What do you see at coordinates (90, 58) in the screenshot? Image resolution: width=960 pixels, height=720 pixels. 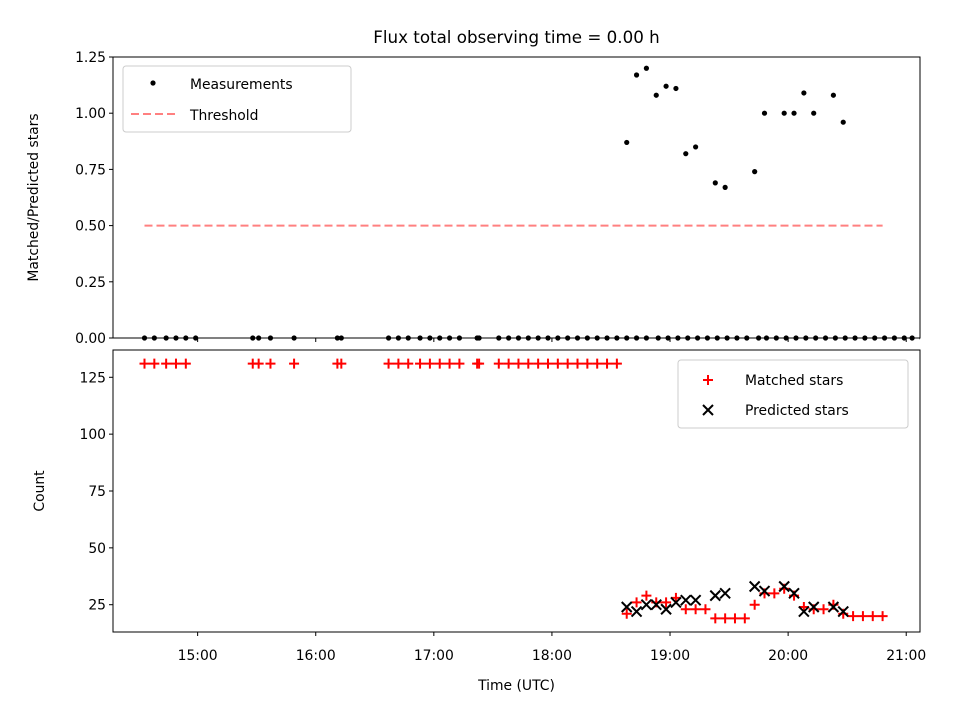 I see `y-tick-label: 1.25` at bounding box center [90, 58].